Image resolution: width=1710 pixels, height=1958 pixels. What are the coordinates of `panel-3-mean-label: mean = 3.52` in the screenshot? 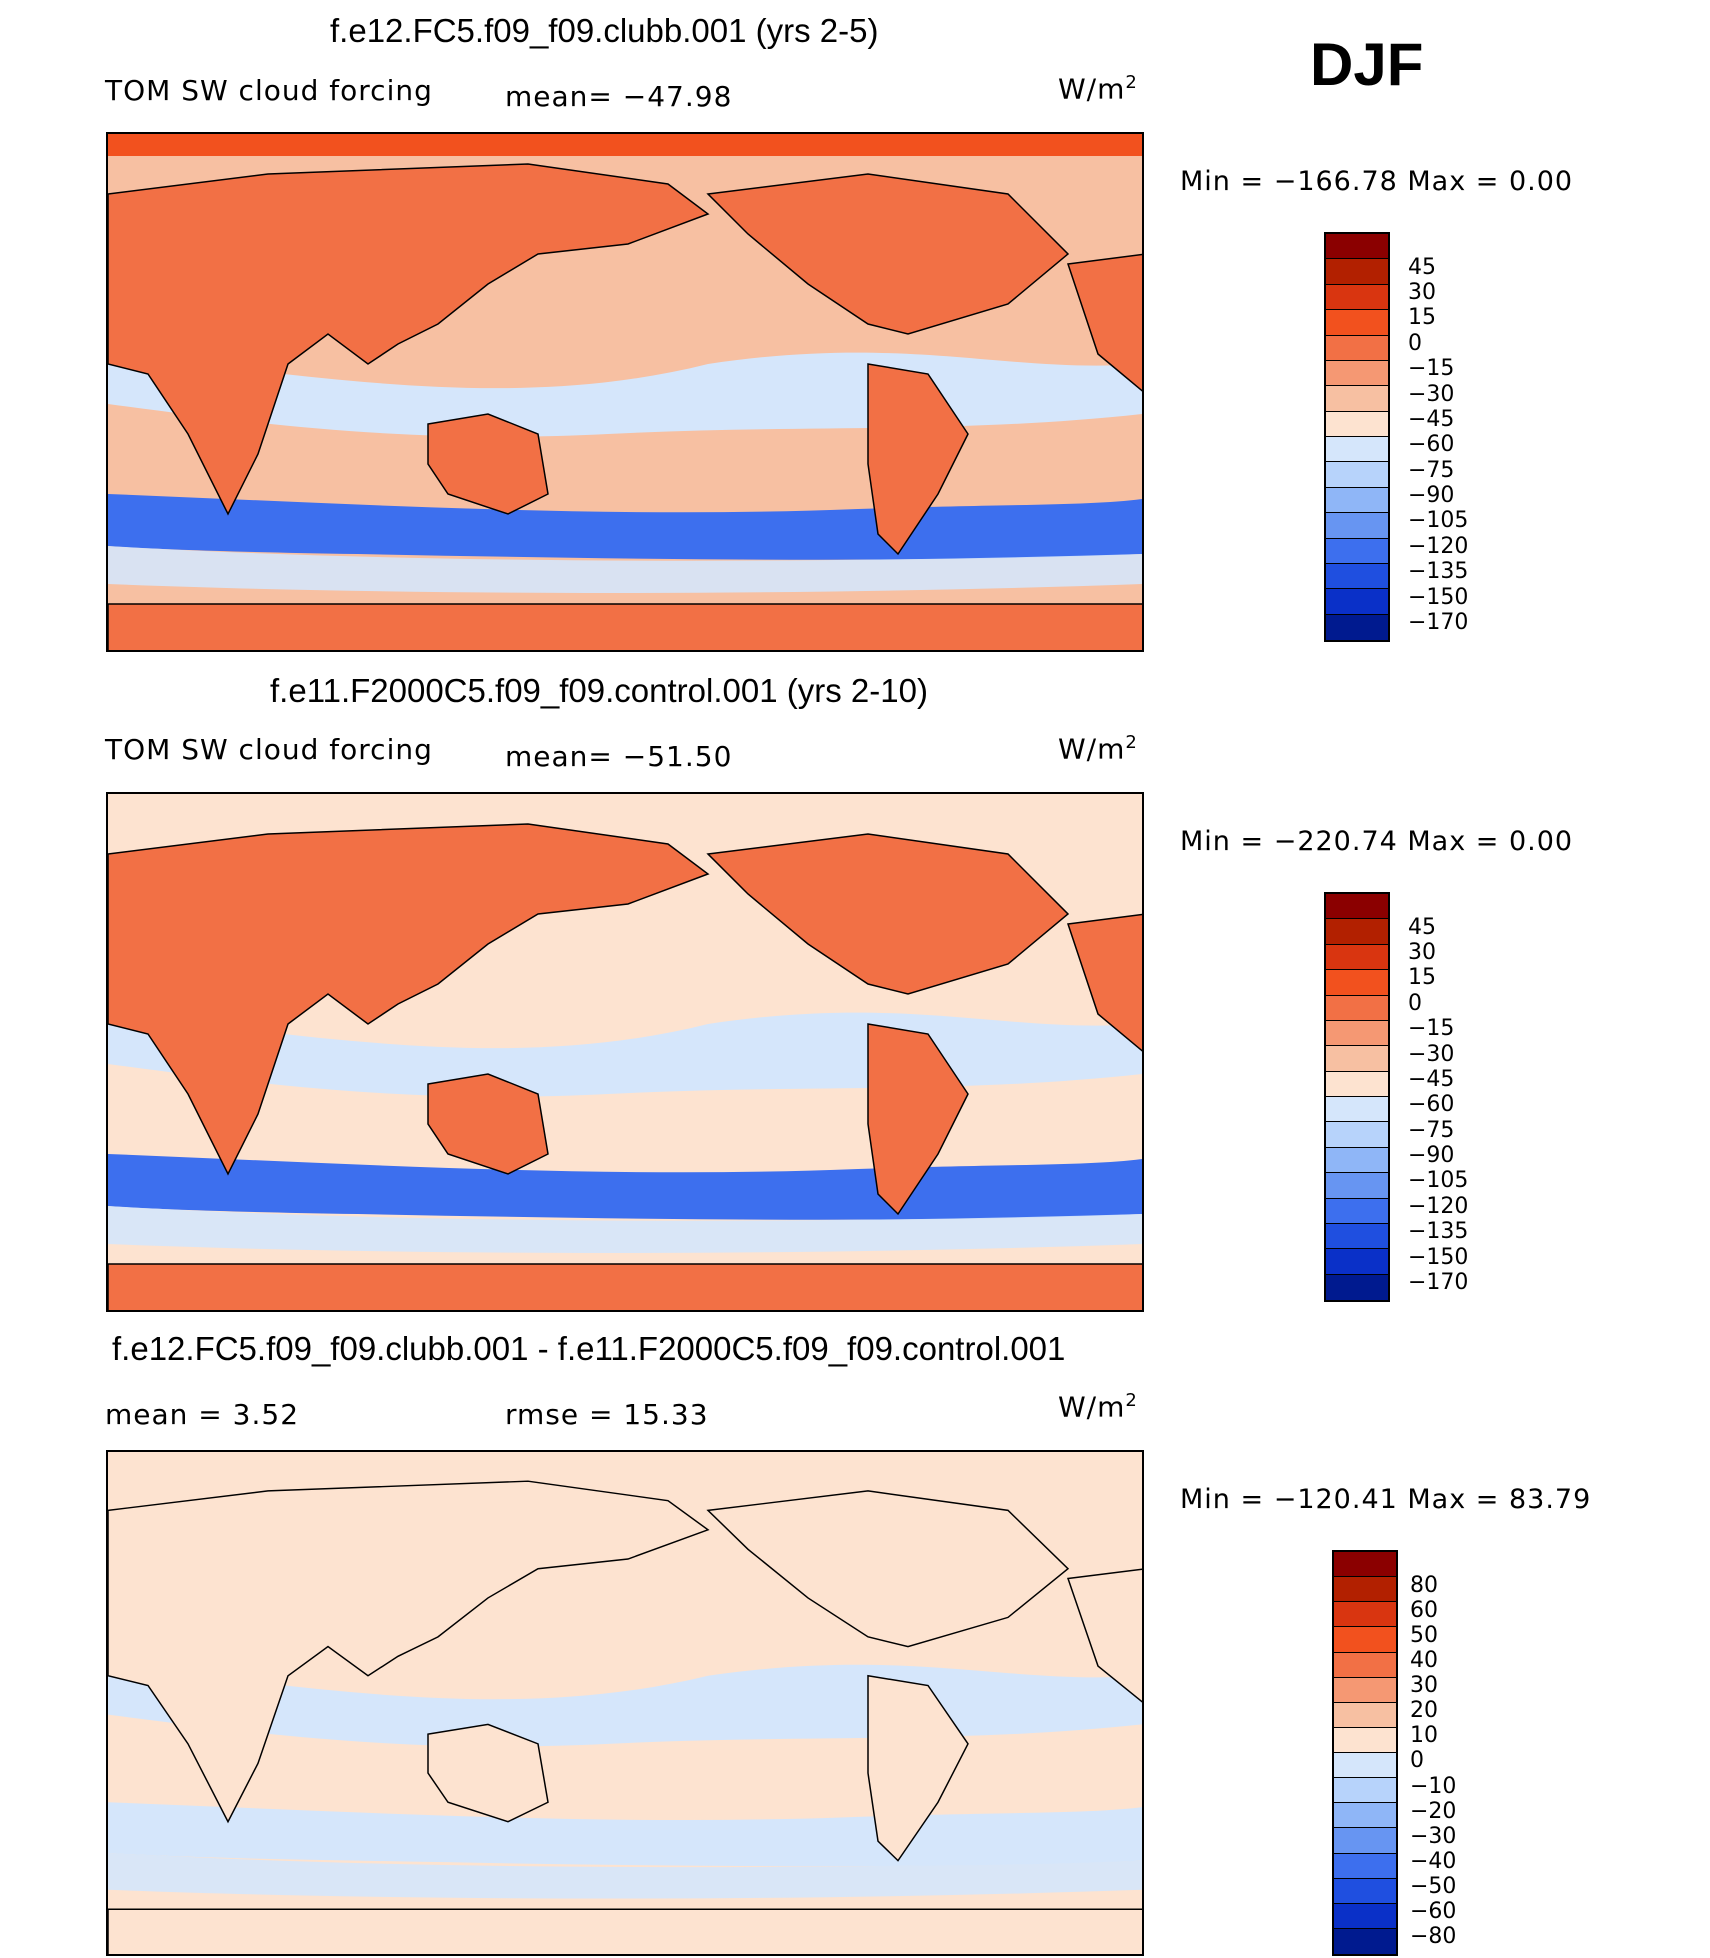 It's located at (202, 1414).